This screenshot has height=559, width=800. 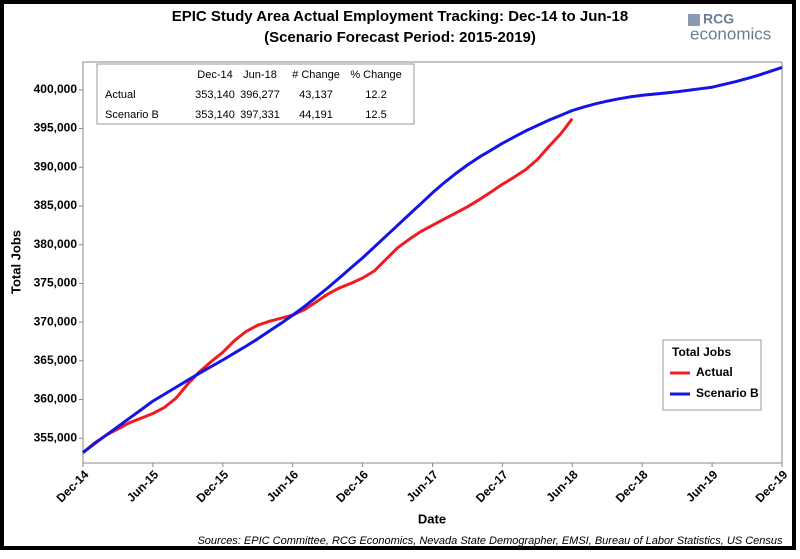 What do you see at coordinates (718, 19) in the screenshot?
I see `logo-brand: RCG` at bounding box center [718, 19].